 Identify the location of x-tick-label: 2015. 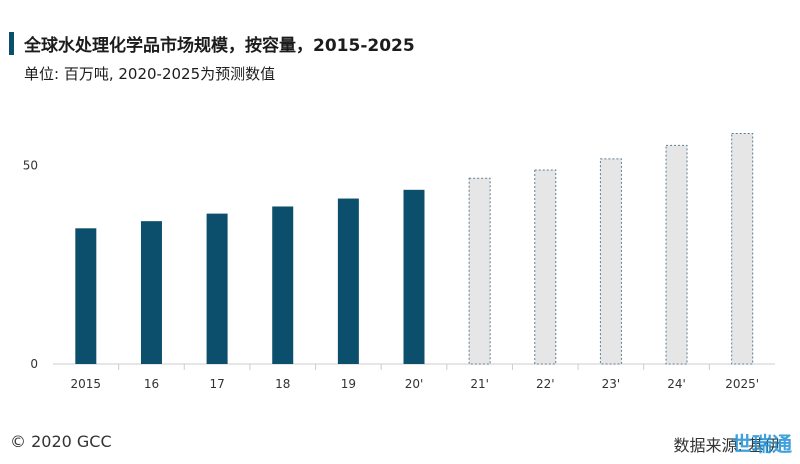
(86, 384).